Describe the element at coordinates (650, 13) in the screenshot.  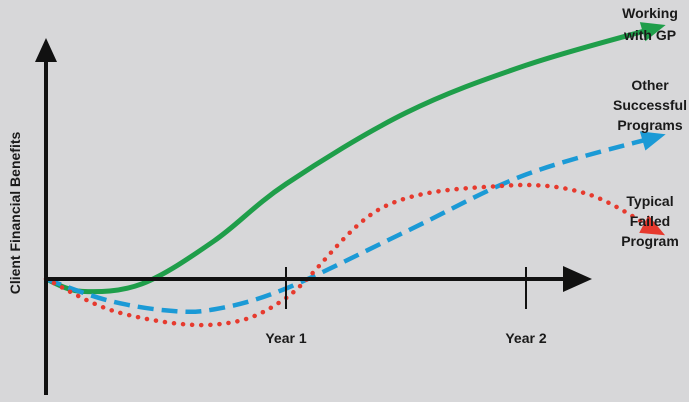
I see `legend-series-0-line-0: Working` at that location.